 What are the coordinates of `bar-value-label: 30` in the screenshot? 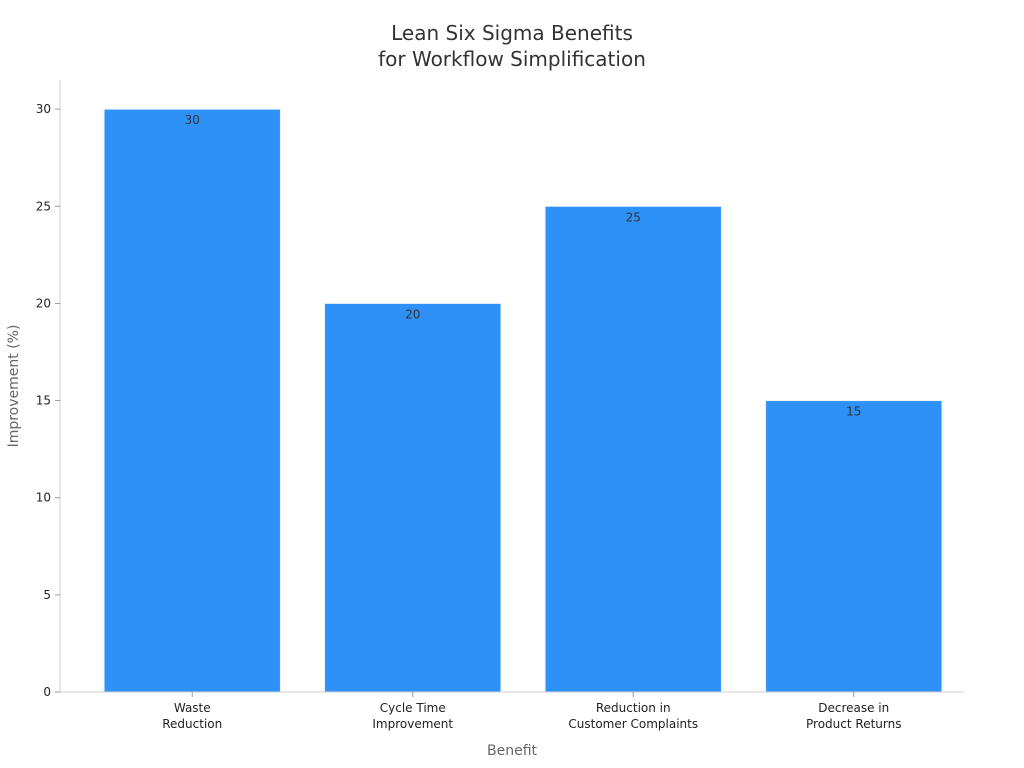 It's located at (192, 120).